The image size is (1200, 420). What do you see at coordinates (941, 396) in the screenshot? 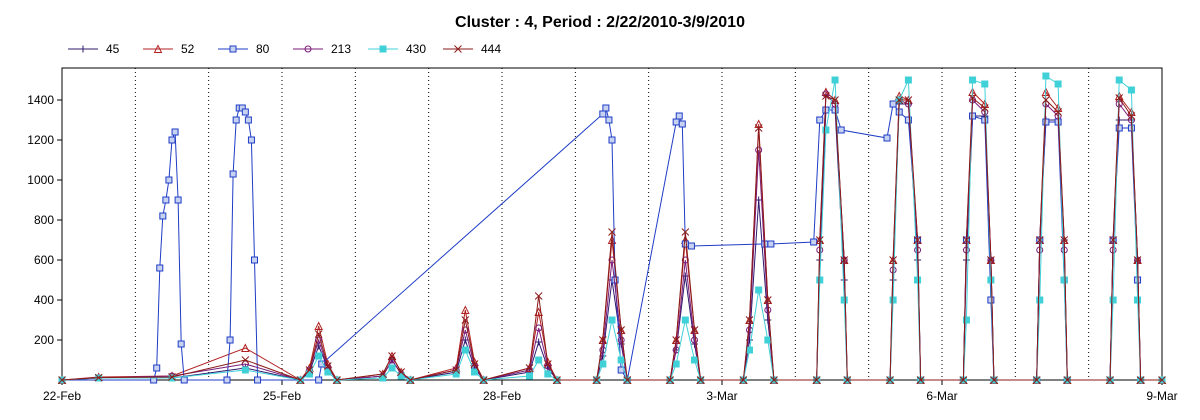
I see `x-tick-label: 6-Mar` at bounding box center [941, 396].